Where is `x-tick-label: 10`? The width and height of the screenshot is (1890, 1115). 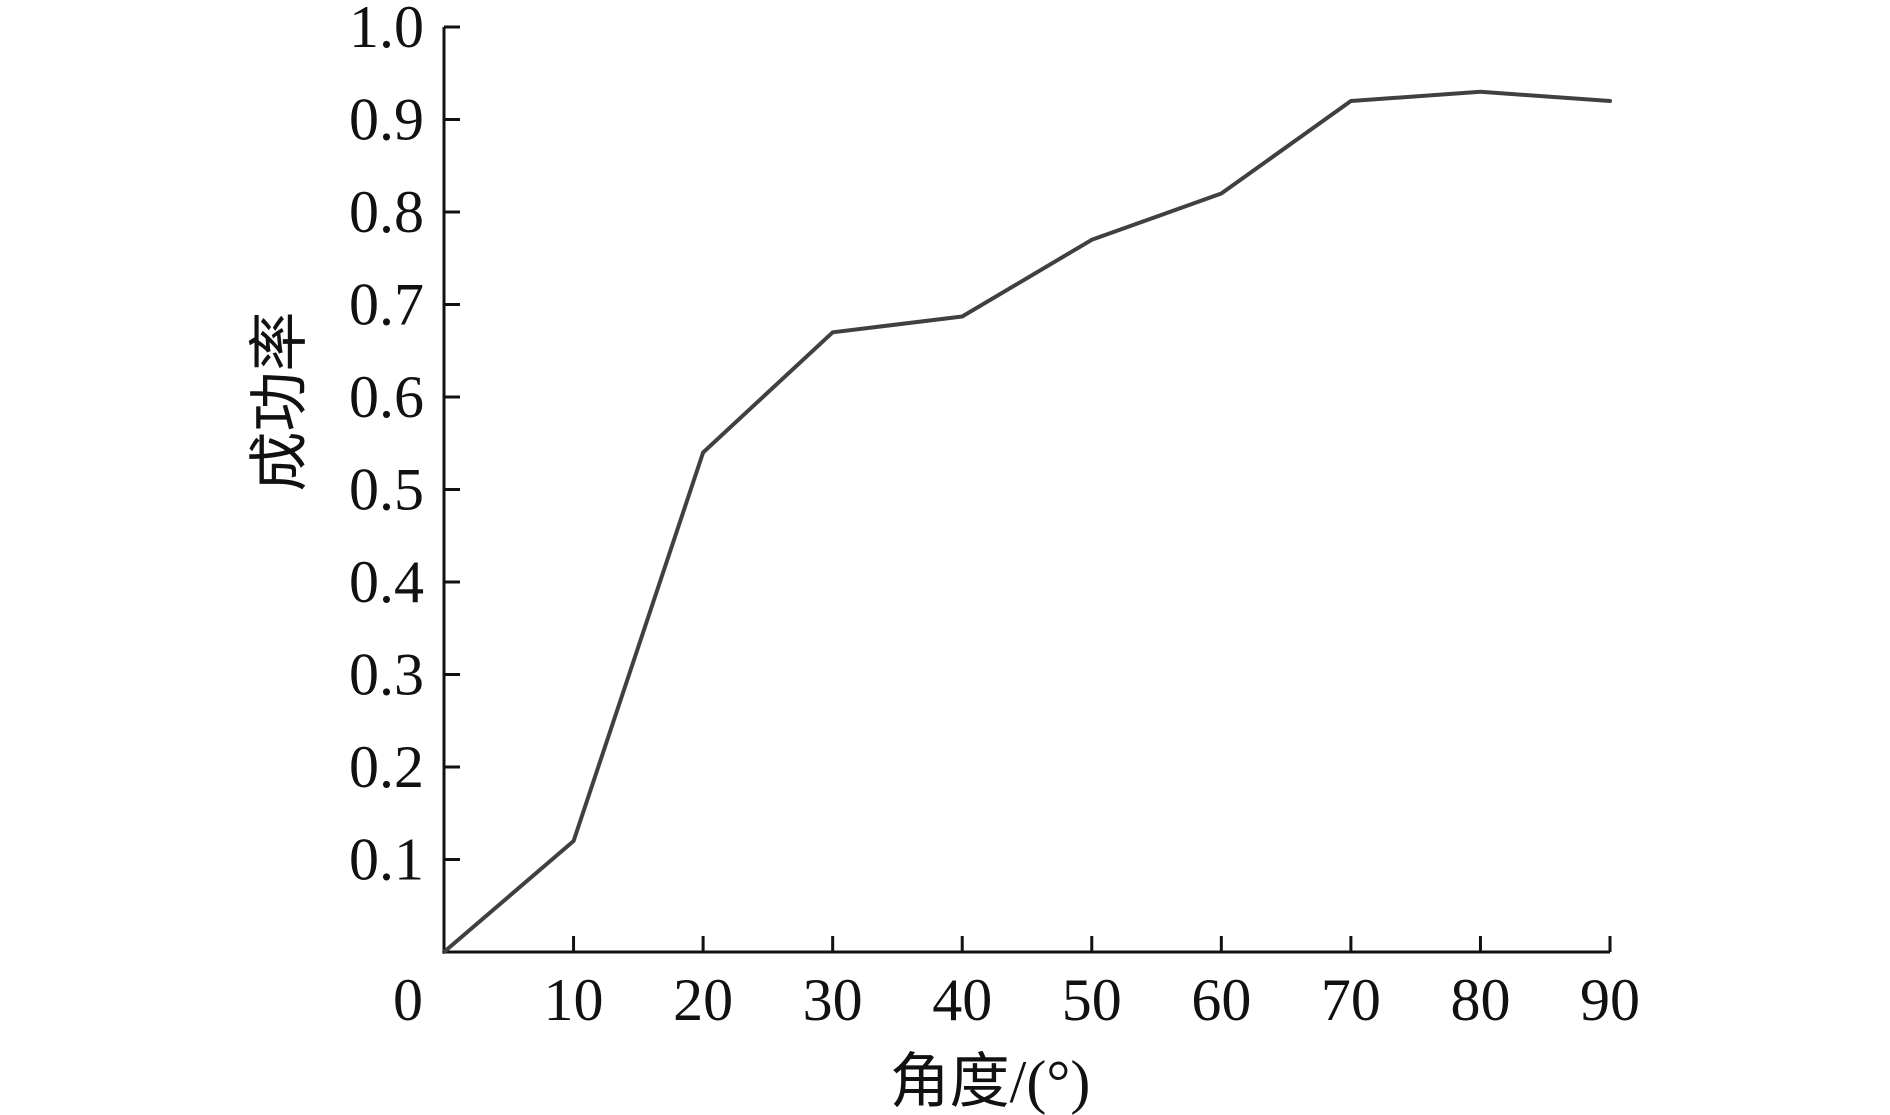 x-tick-label: 10 is located at coordinates (574, 1000).